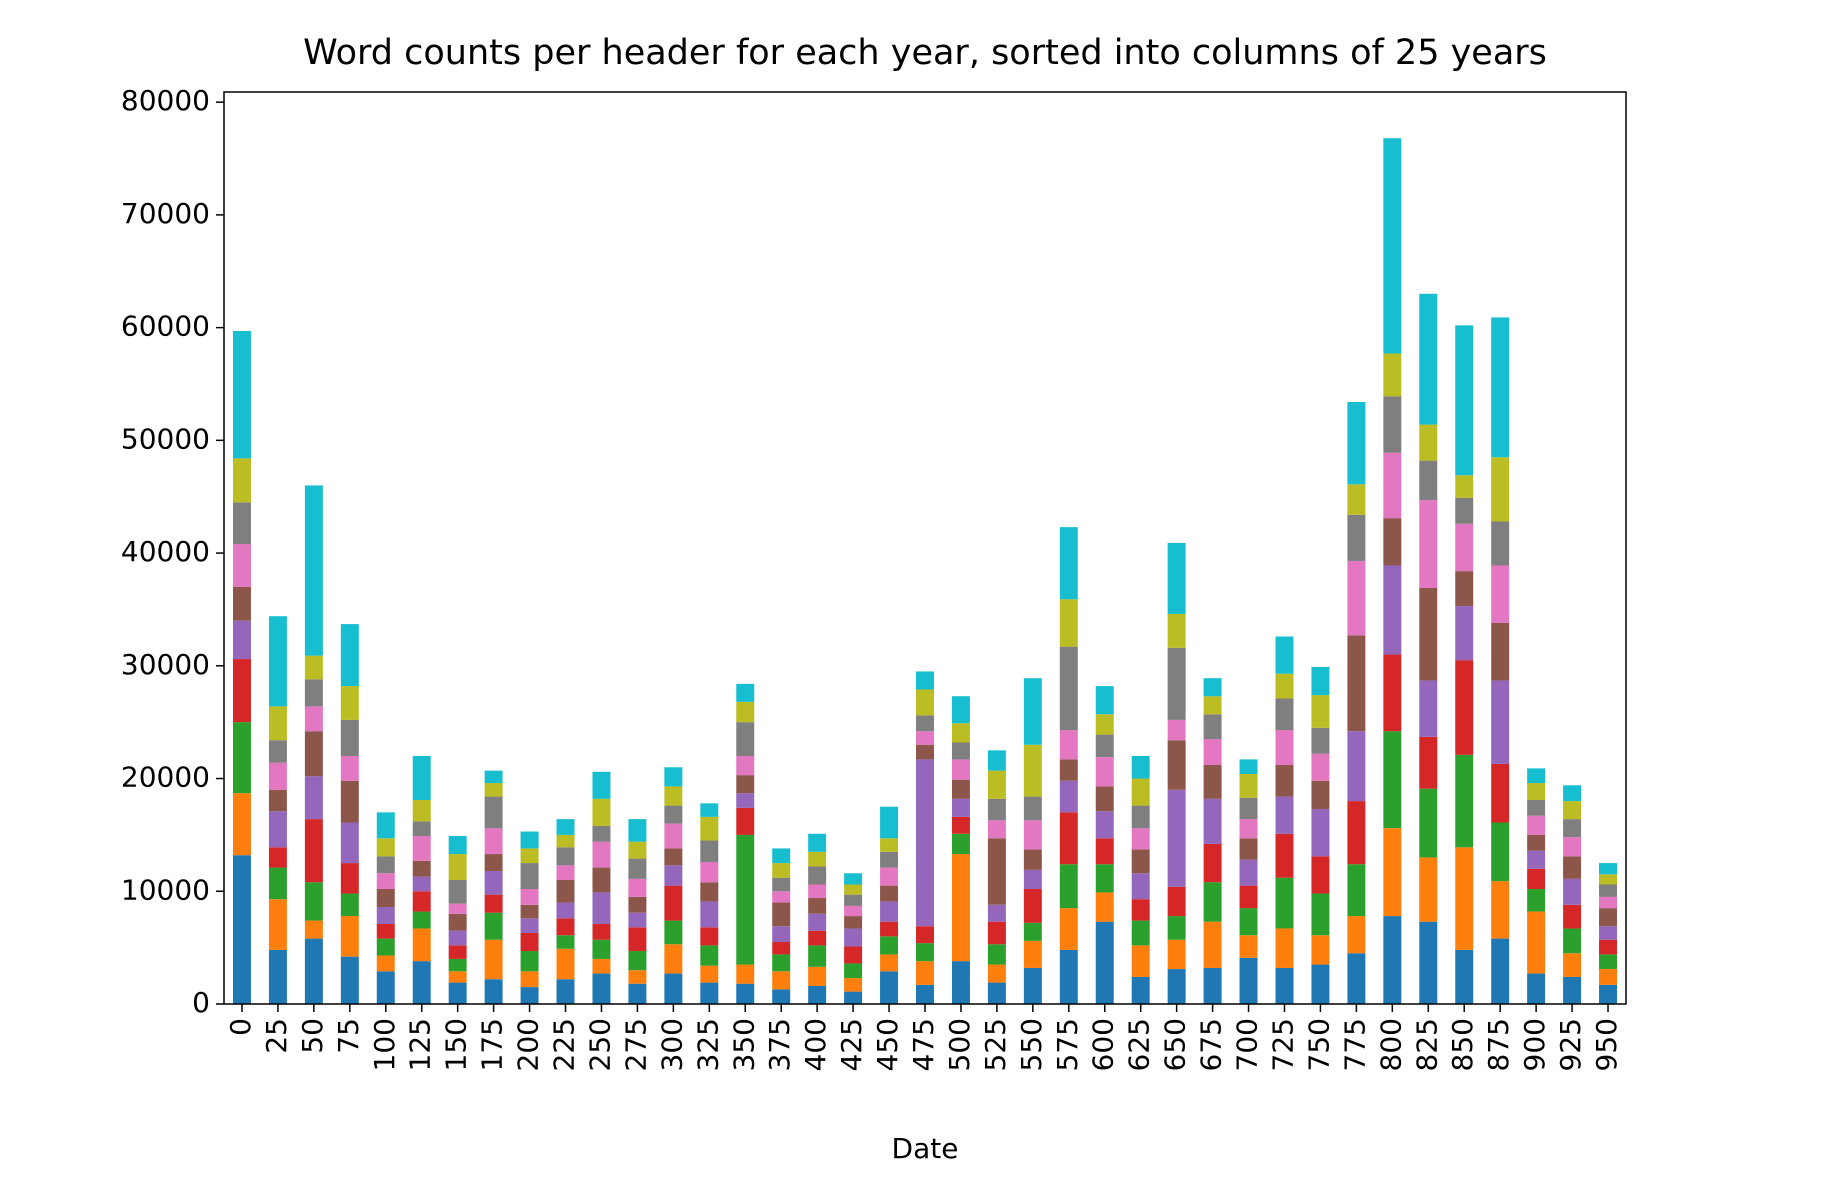 The width and height of the screenshot is (1841, 1194). Describe the element at coordinates (528, 1044) in the screenshot. I see `x-tick-label: 200` at that location.